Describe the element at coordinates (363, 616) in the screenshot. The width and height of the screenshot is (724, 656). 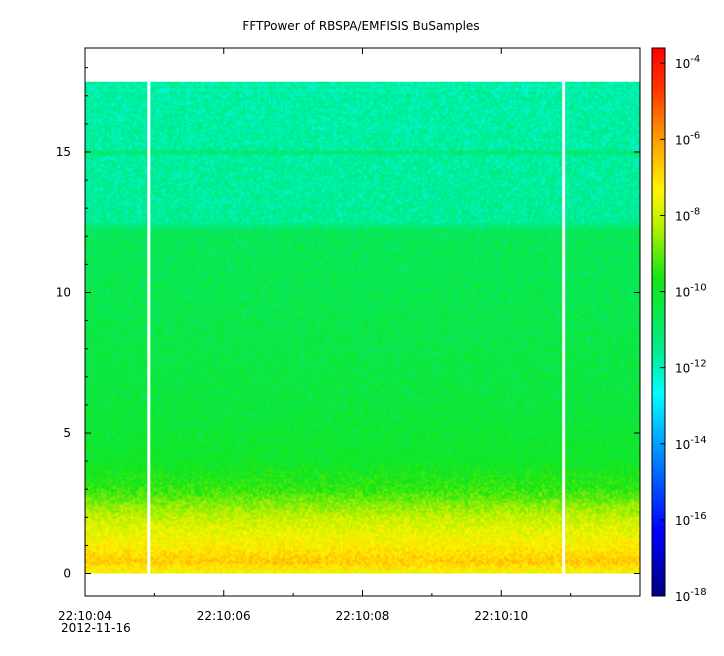
I see `x-tick-label: 22:10:08` at that location.